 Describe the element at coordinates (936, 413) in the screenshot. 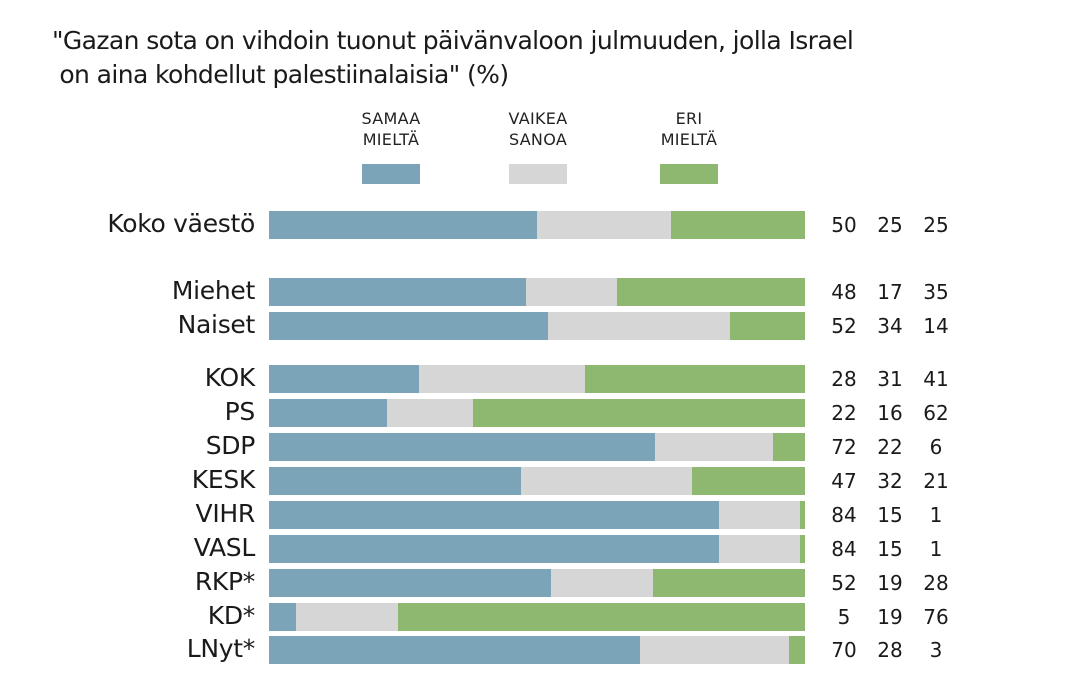

I see `data-label: 62` at that location.